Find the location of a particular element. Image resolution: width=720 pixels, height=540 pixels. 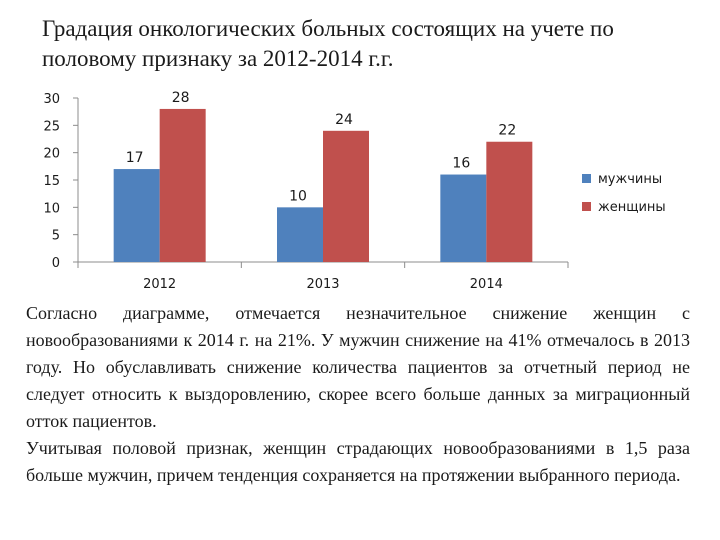

data-label: 16 is located at coordinates (461, 164).